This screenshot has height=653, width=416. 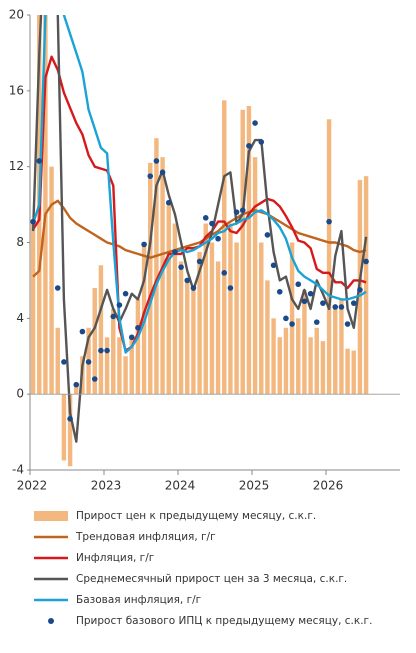 I want to click on y-tick-label: 4, so click(x=20, y=318).